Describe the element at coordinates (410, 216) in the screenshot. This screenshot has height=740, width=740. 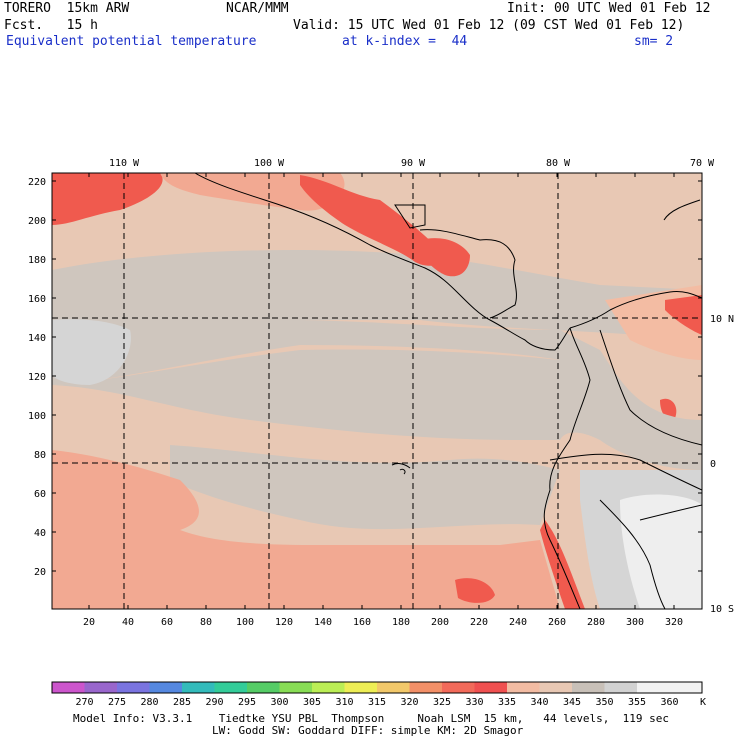
I see `yucatan-coast` at that location.